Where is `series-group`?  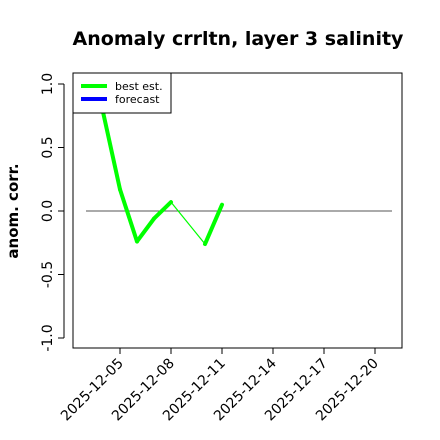 series-group is located at coordinates (162, 178).